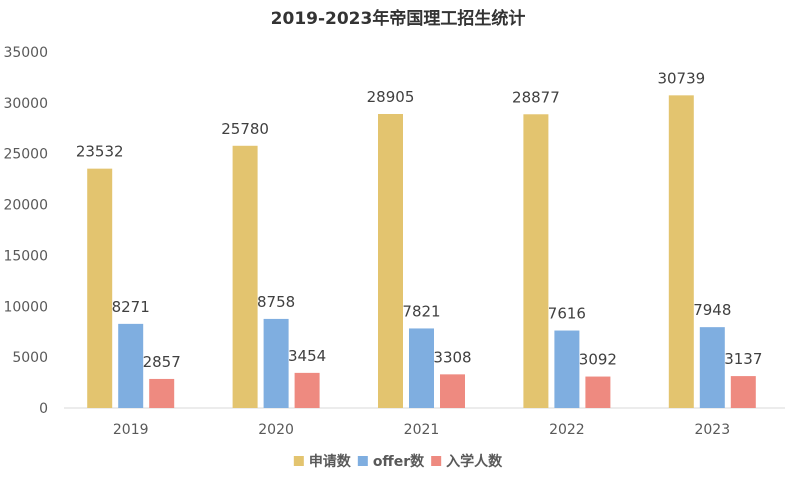 This screenshot has height=489, width=797. Describe the element at coordinates (712, 310) in the screenshot. I see `data-label: 7948` at that location.